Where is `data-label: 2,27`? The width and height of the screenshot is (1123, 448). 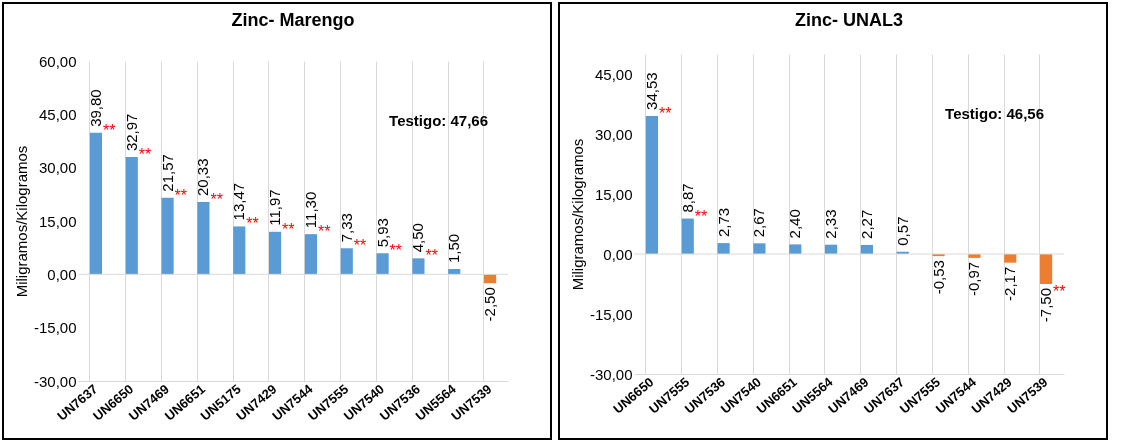 data-label: 2,27 is located at coordinates (866, 224).